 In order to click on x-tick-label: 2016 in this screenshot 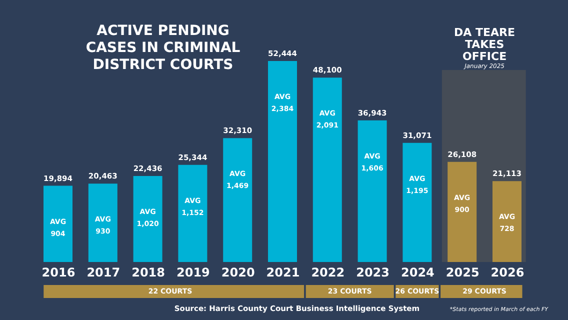, I will do `click(59, 273)`.